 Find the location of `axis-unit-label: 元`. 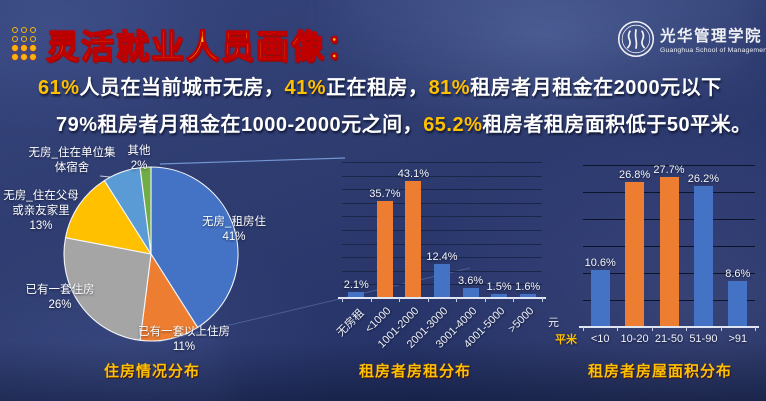

axis-unit-label: 元 is located at coordinates (553, 323).